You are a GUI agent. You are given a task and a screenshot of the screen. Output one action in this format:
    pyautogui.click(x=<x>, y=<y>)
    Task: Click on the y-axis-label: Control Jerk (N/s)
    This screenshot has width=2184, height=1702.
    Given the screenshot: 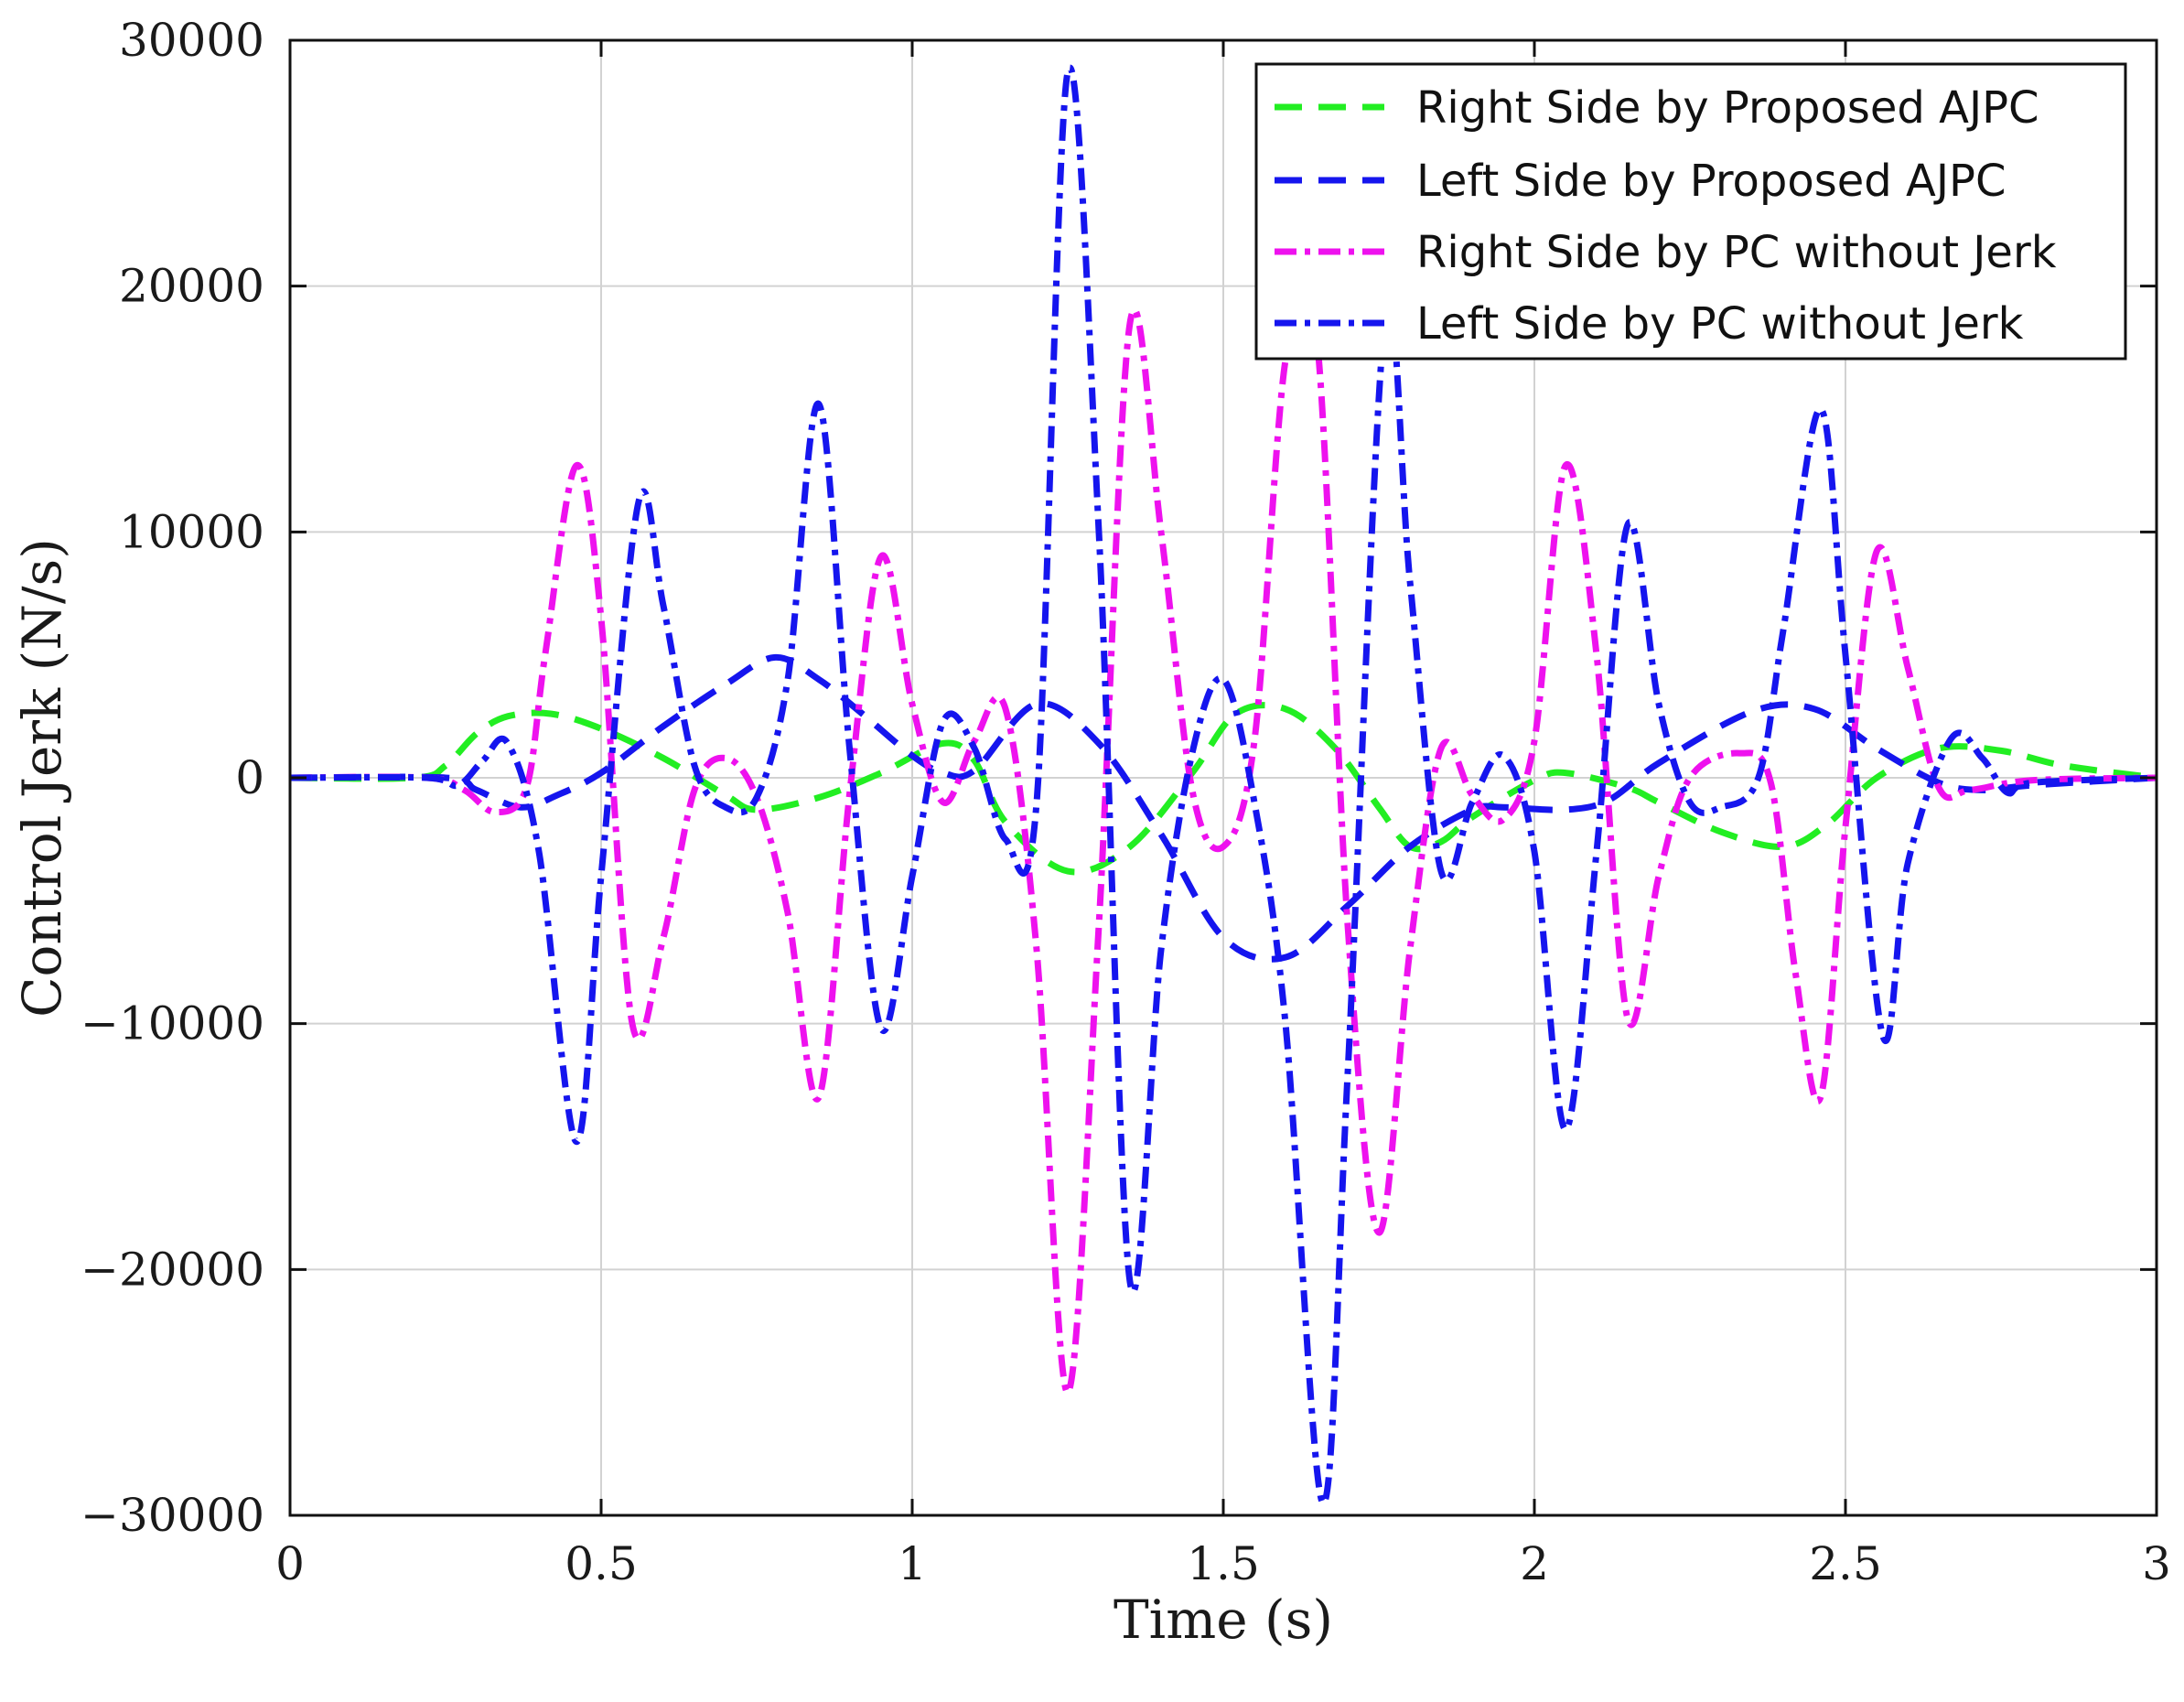 What is the action you would take?
    pyautogui.click(x=42, y=778)
    